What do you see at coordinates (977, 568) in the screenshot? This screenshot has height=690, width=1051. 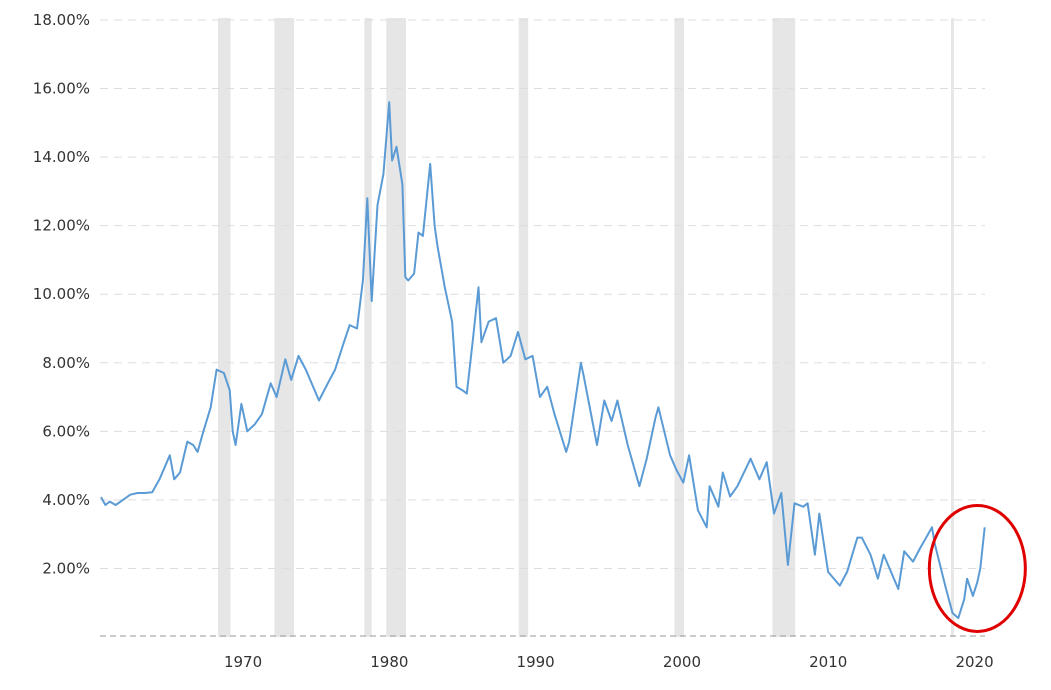 I see `annotation-circle` at bounding box center [977, 568].